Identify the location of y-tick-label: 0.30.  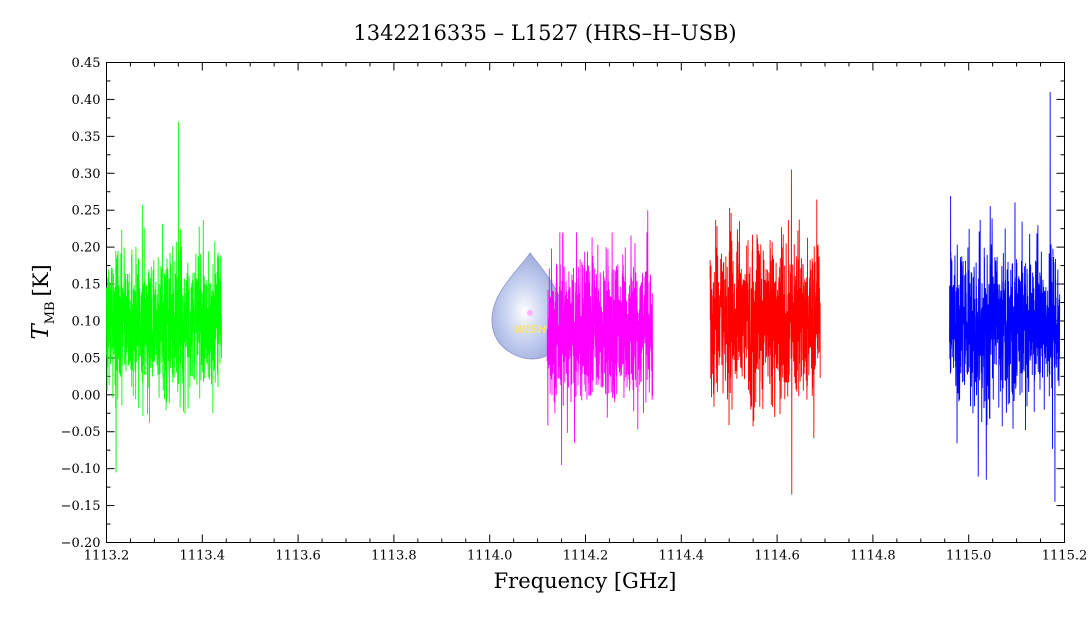
(86, 174).